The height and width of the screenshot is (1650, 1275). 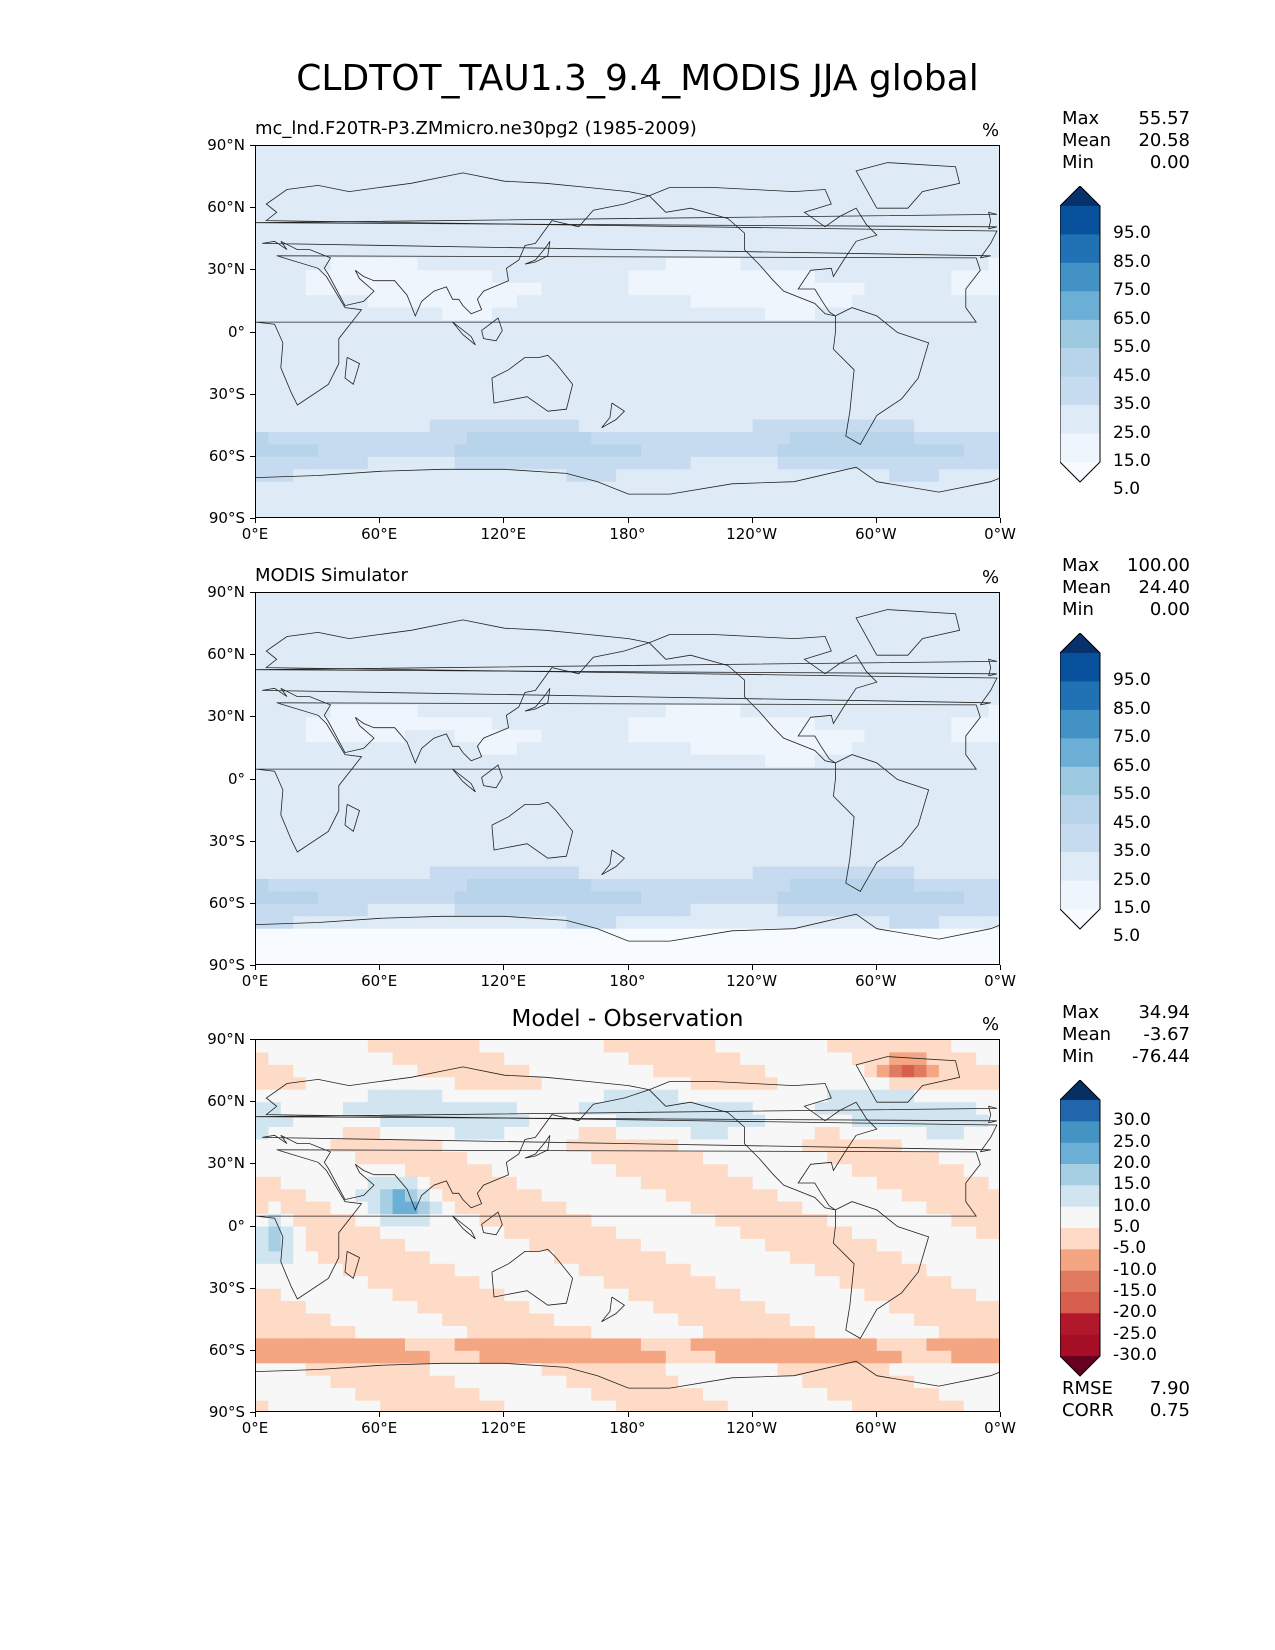 I want to click on map-difference, so click(x=627, y=1225).